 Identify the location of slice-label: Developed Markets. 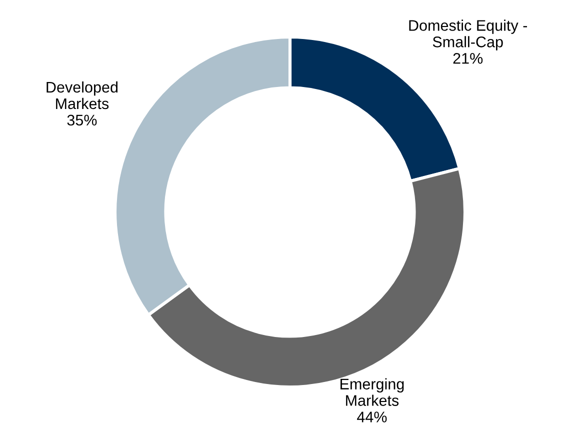
(82, 95).